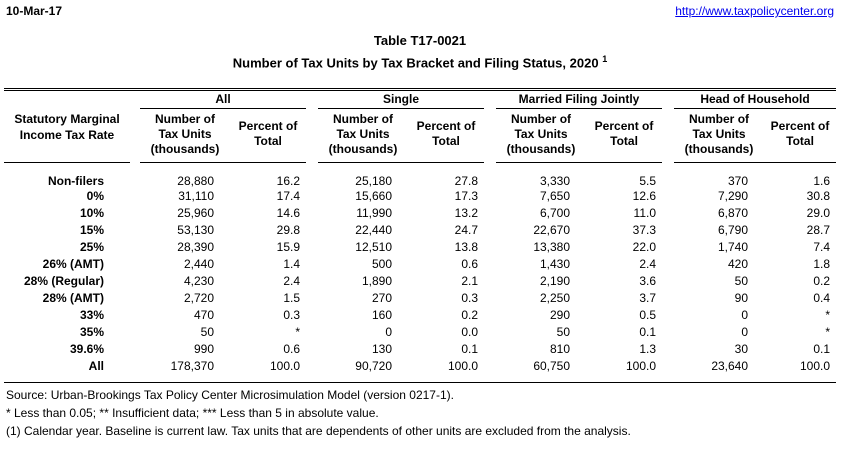  What do you see at coordinates (420, 196) in the screenshot?
I see `table-row: 0% 31,110 17.4 15,660 17.3 7,650 12.6 7,290 30.8` at bounding box center [420, 196].